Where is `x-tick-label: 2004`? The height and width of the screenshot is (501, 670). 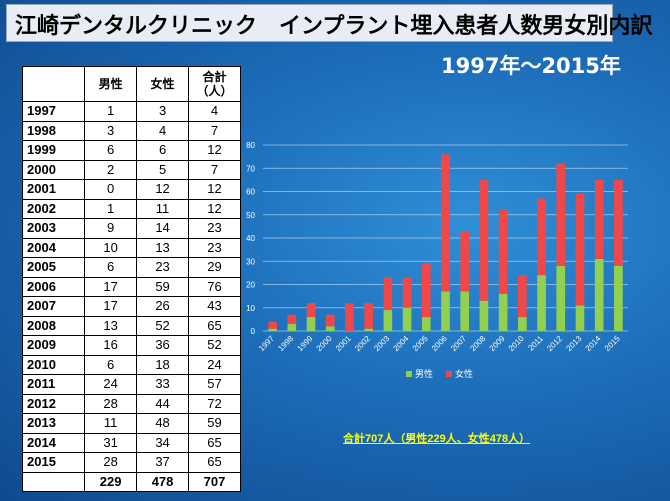
x-tick-label: 2004 is located at coordinates (401, 343).